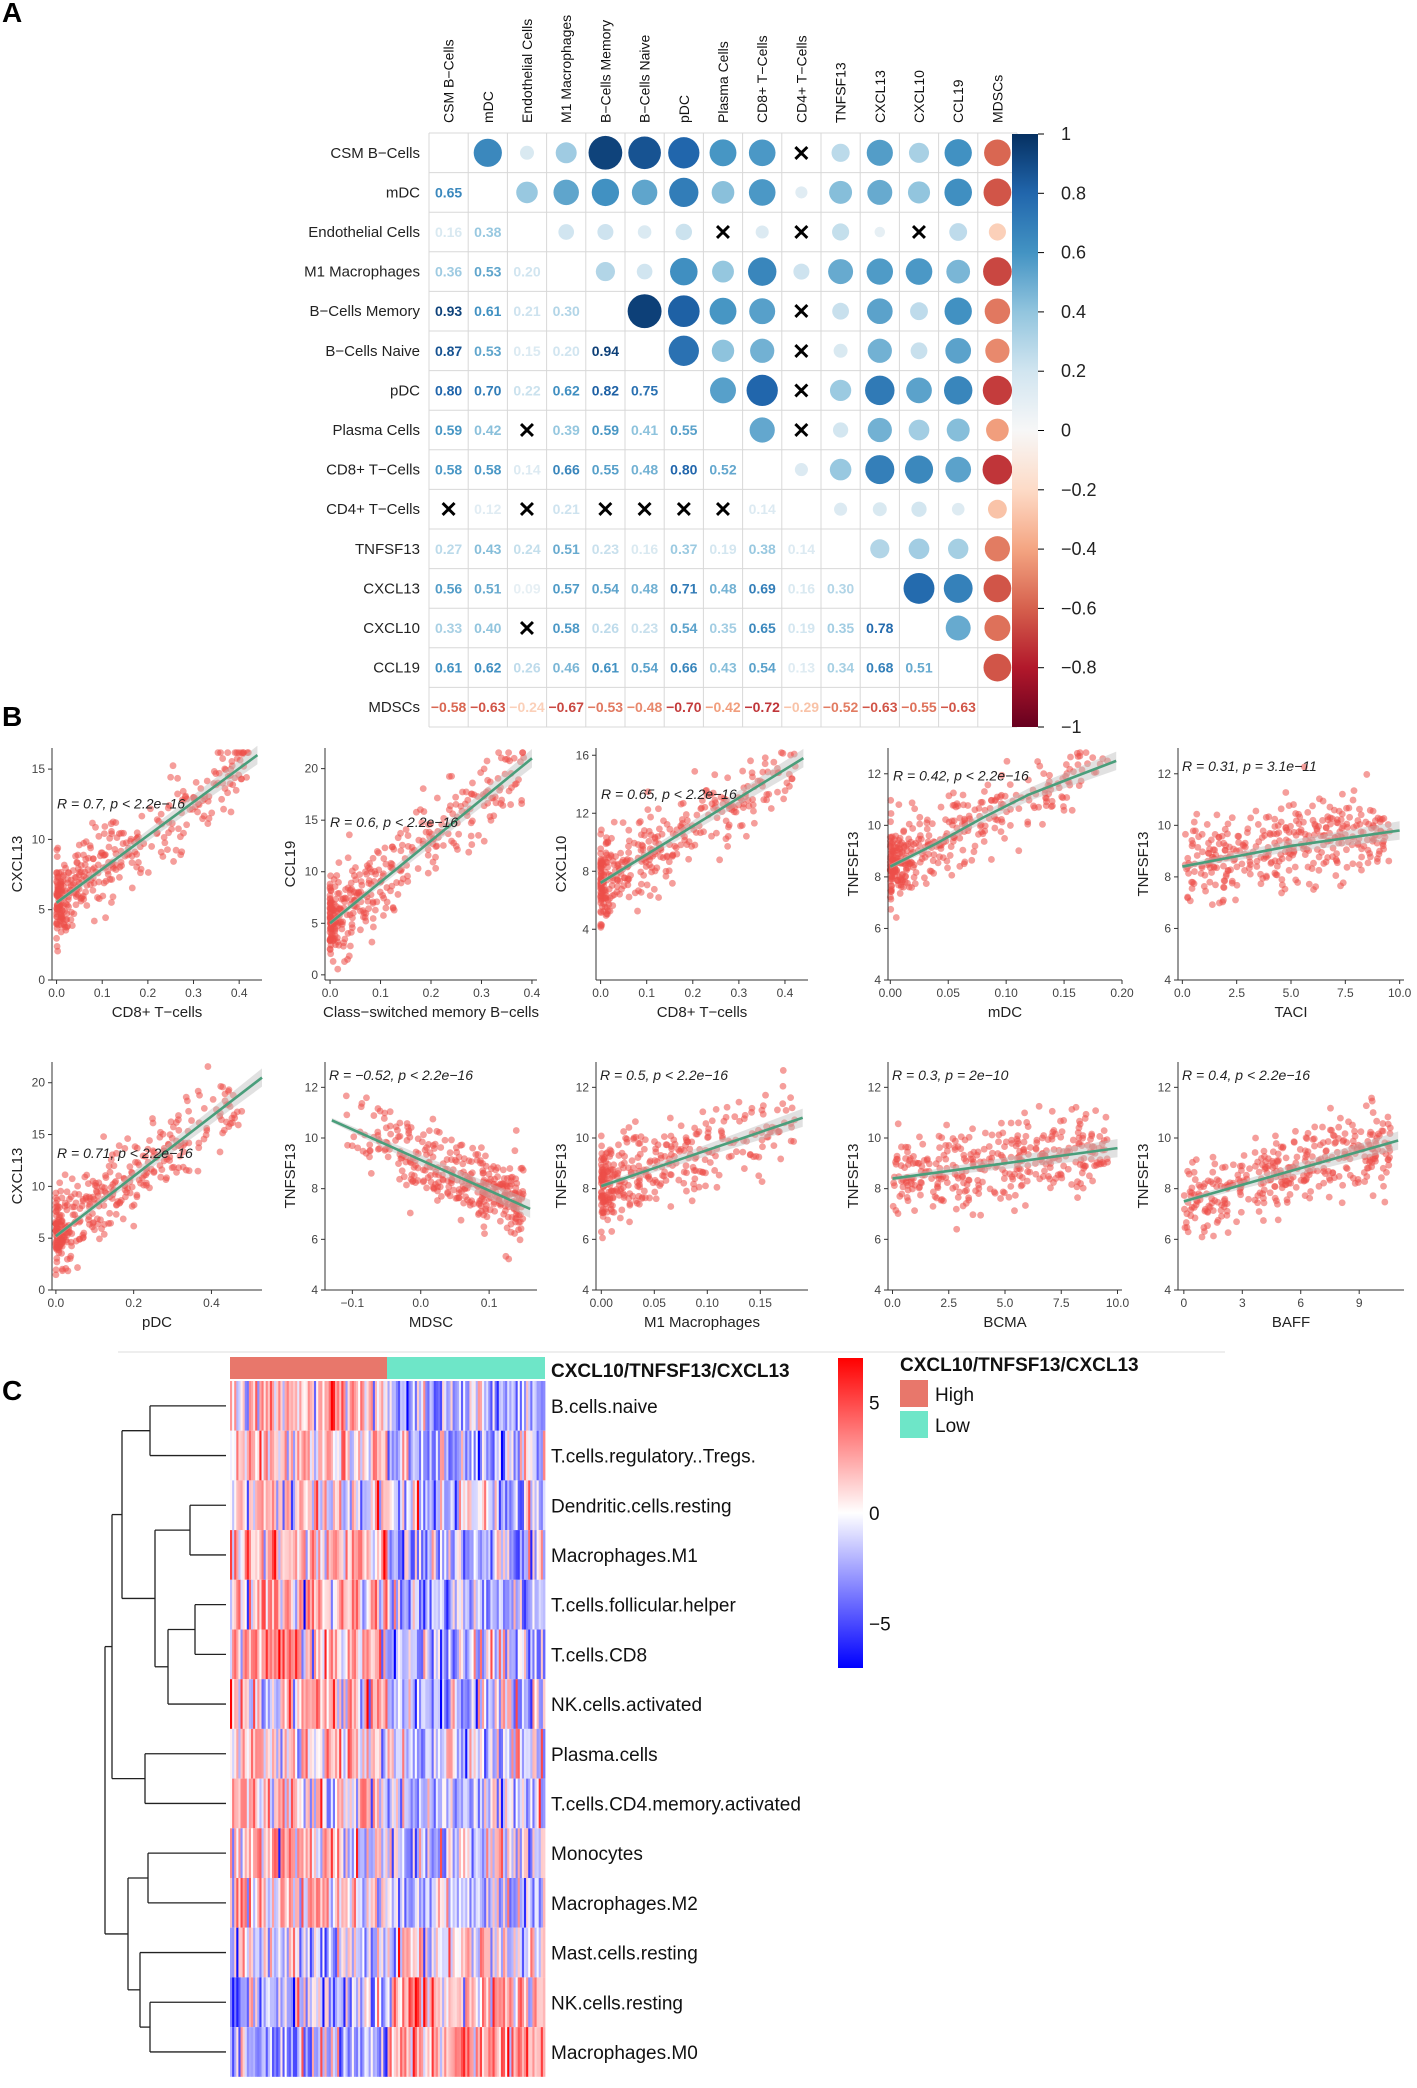  Describe the element at coordinates (373, 470) in the screenshot. I see `matrix-row-label: CD8+ T−Cells` at that location.